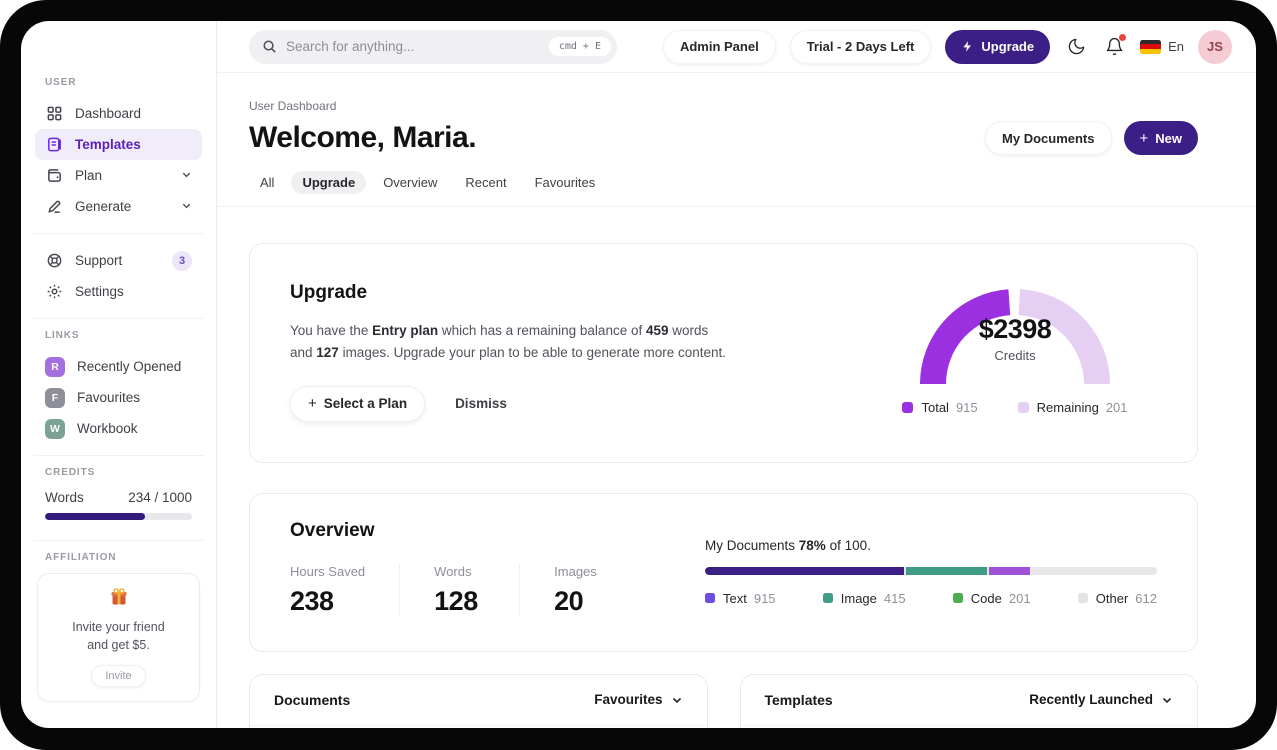 Image resolution: width=1277 pixels, height=750 pixels. What do you see at coordinates (118, 175) in the screenshot?
I see `sidebar-item-plan: Plan` at bounding box center [118, 175].